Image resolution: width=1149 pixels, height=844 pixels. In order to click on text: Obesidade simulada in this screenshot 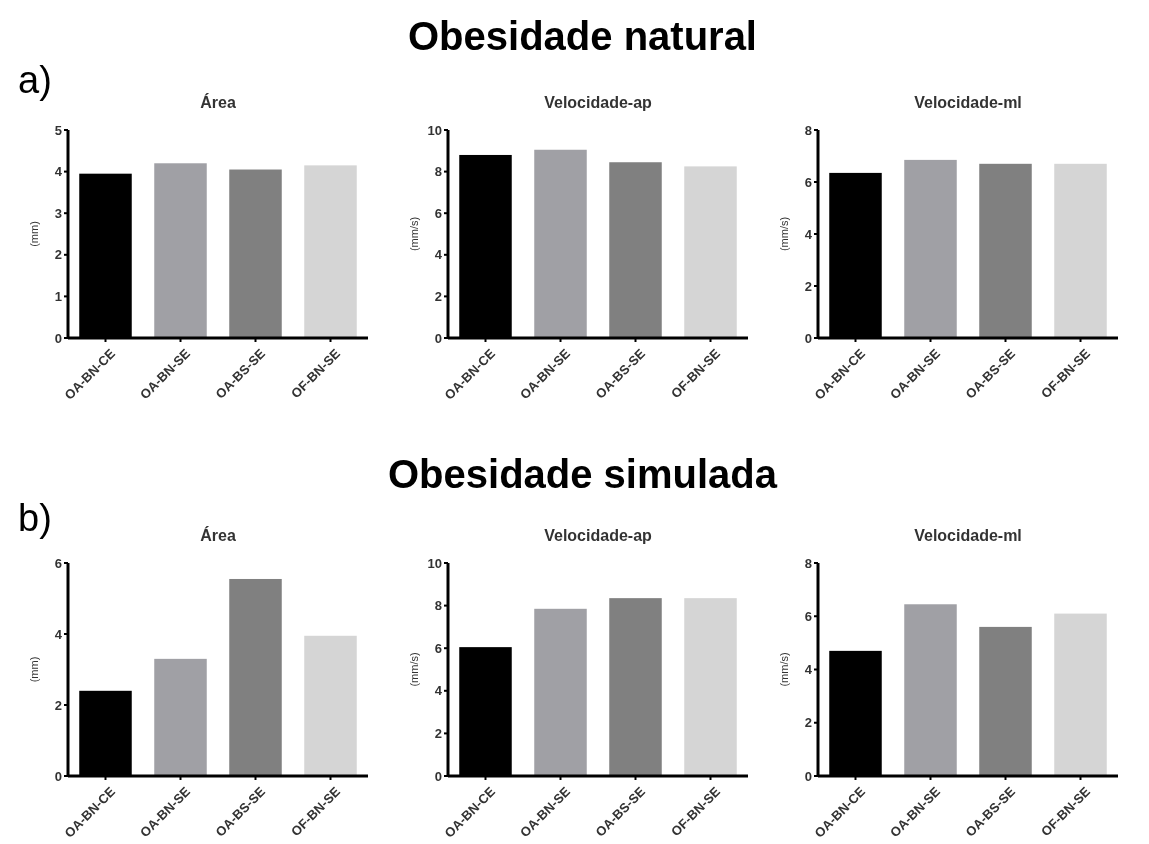, I will do `click(582, 474)`.